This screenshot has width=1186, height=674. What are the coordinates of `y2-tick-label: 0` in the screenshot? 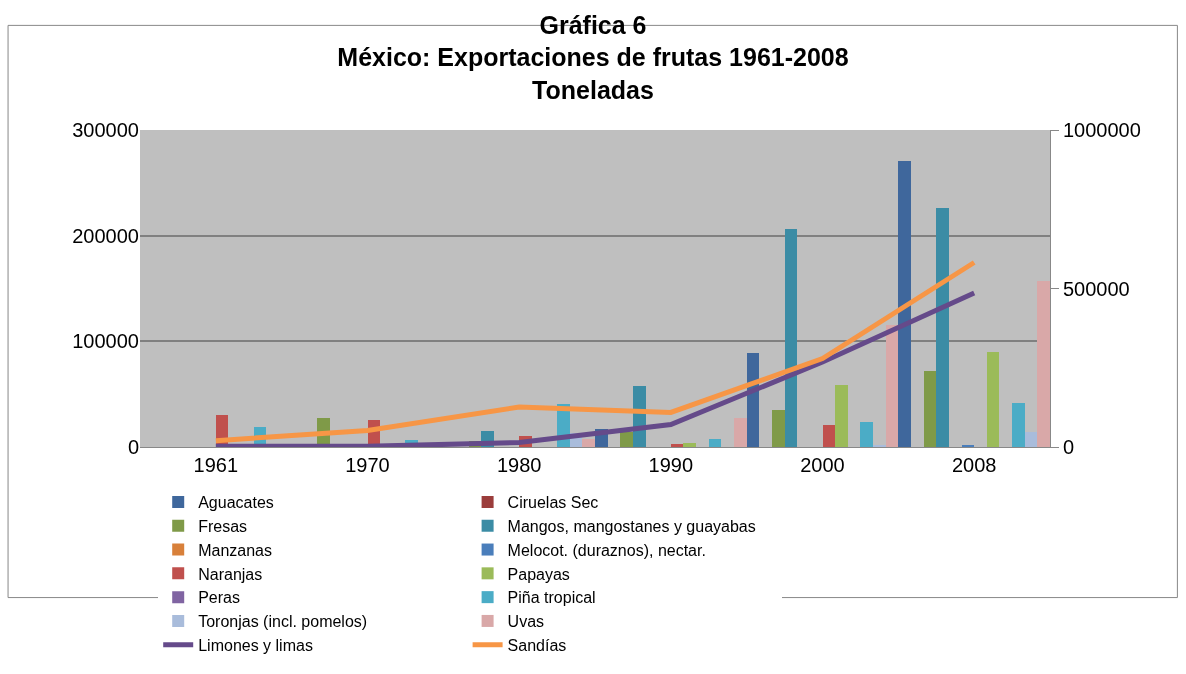 It's located at (1069, 447).